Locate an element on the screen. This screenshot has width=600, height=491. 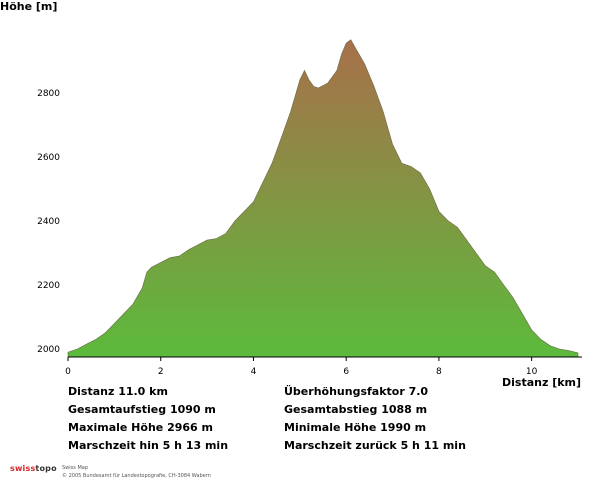
x-tick-label: 0 is located at coordinates (68, 372).